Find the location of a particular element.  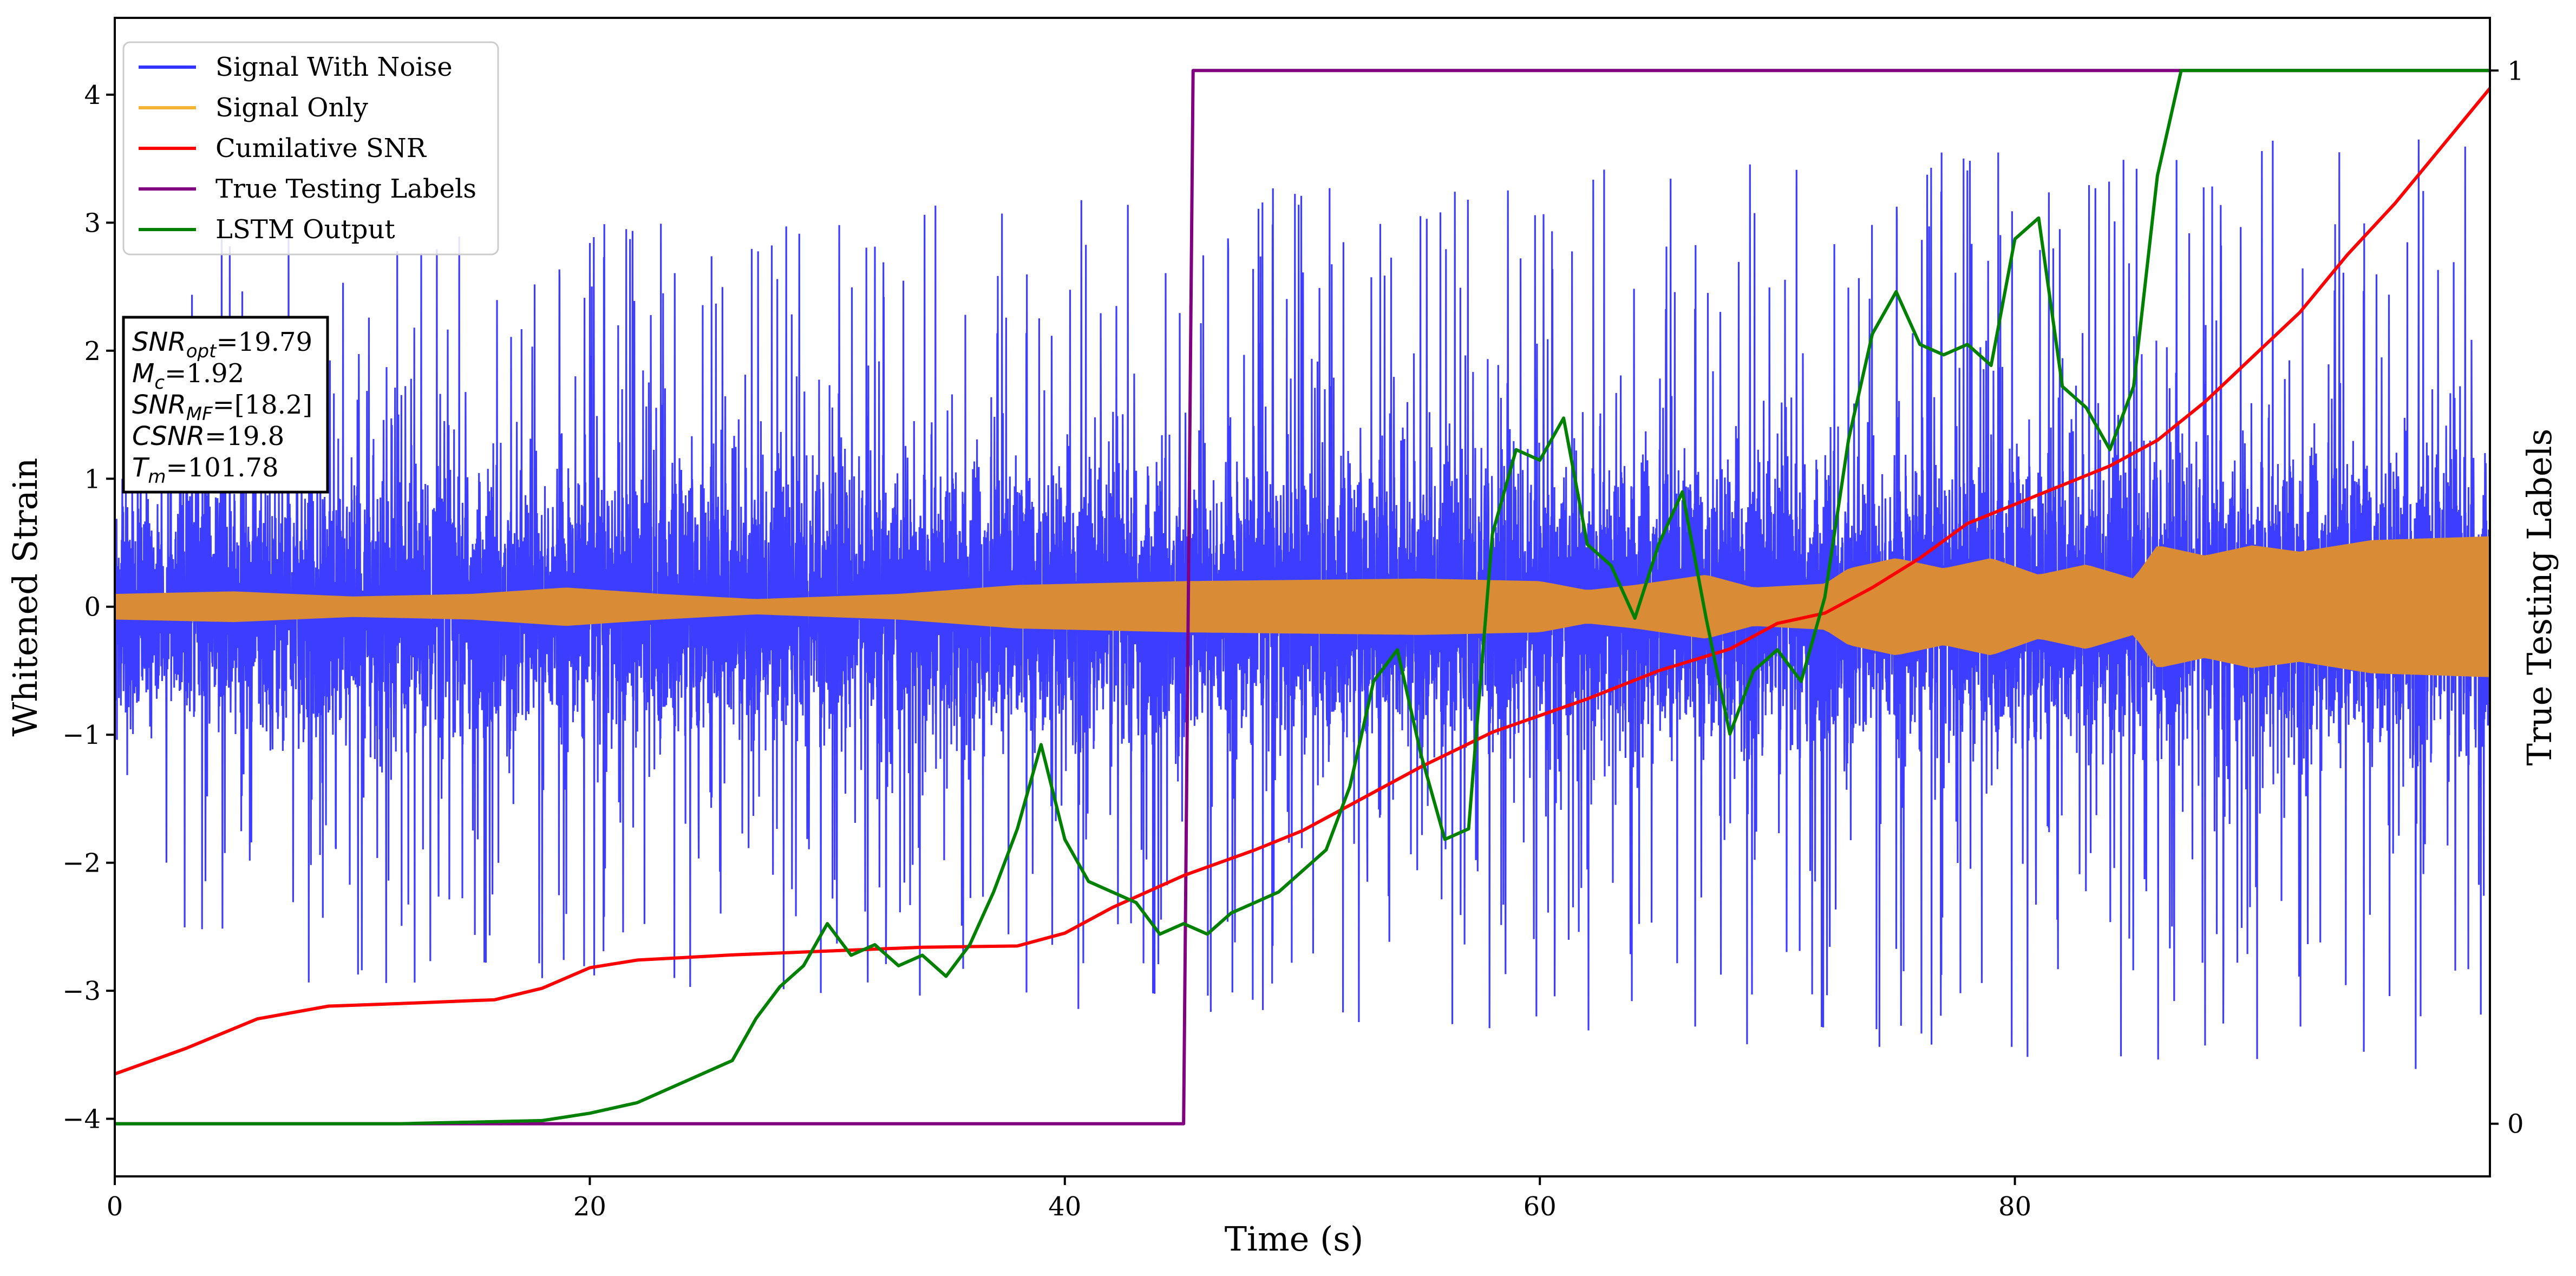

y-right-tick-label: 1 is located at coordinates (2515, 71).